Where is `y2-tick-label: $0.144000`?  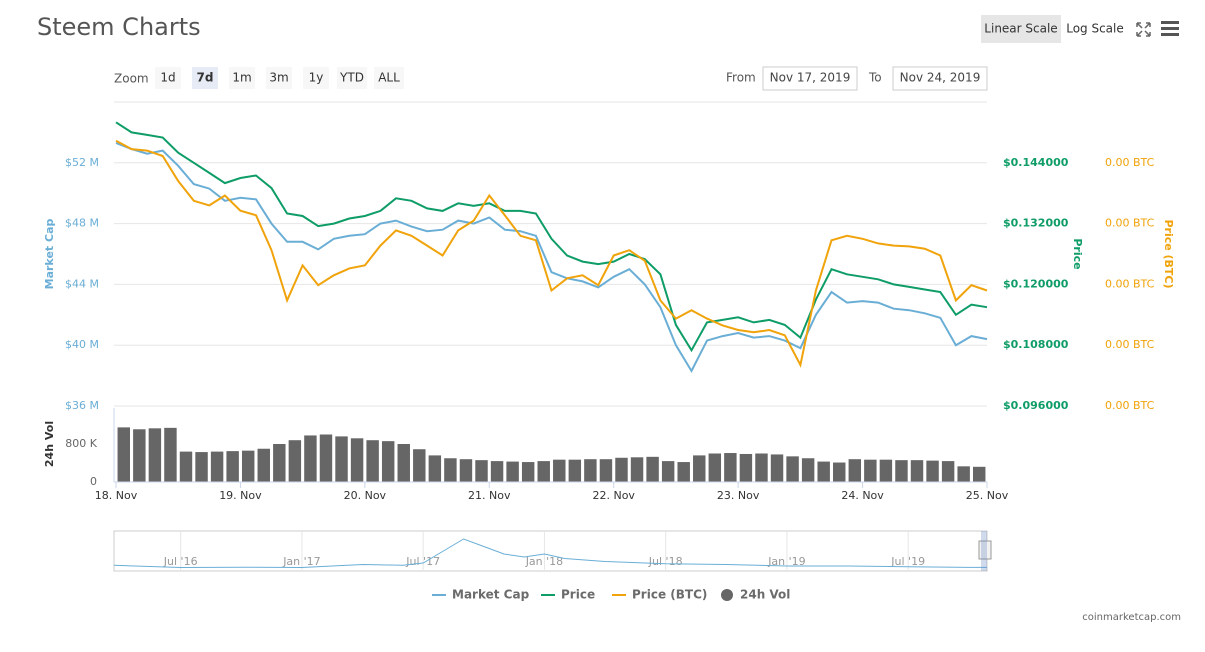 y2-tick-label: $0.144000 is located at coordinates (1036, 162).